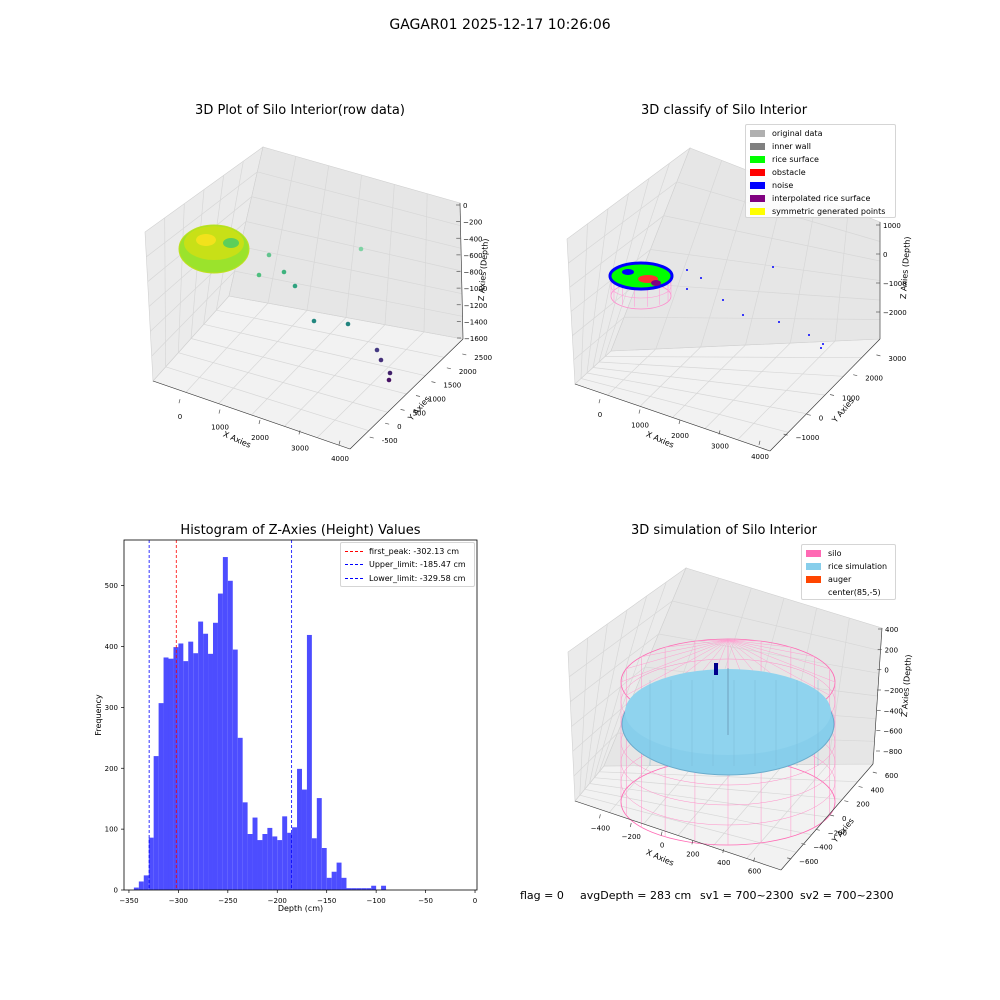  What do you see at coordinates (835, 553) in the screenshot?
I see `legend-label: silo` at bounding box center [835, 553].